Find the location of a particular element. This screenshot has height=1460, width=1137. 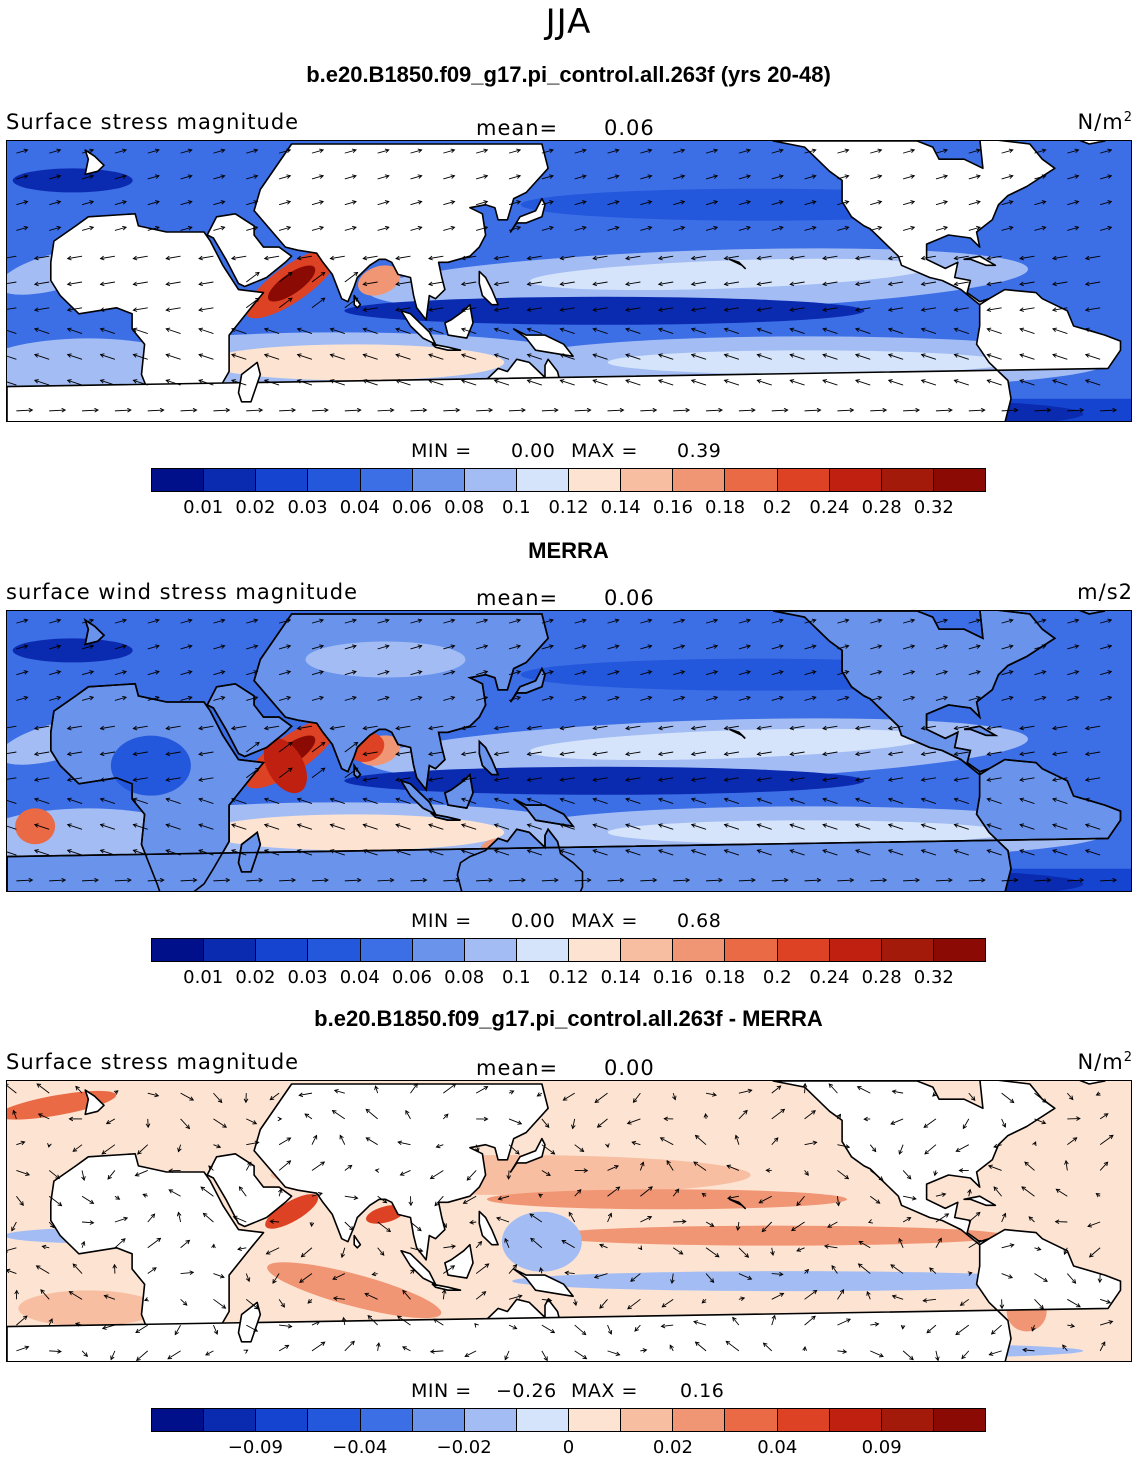

panel3-colorbar-ticks: −0.09 −0.04 −0.02 0 0.02 0.04 0.09 is located at coordinates (568, 1448).